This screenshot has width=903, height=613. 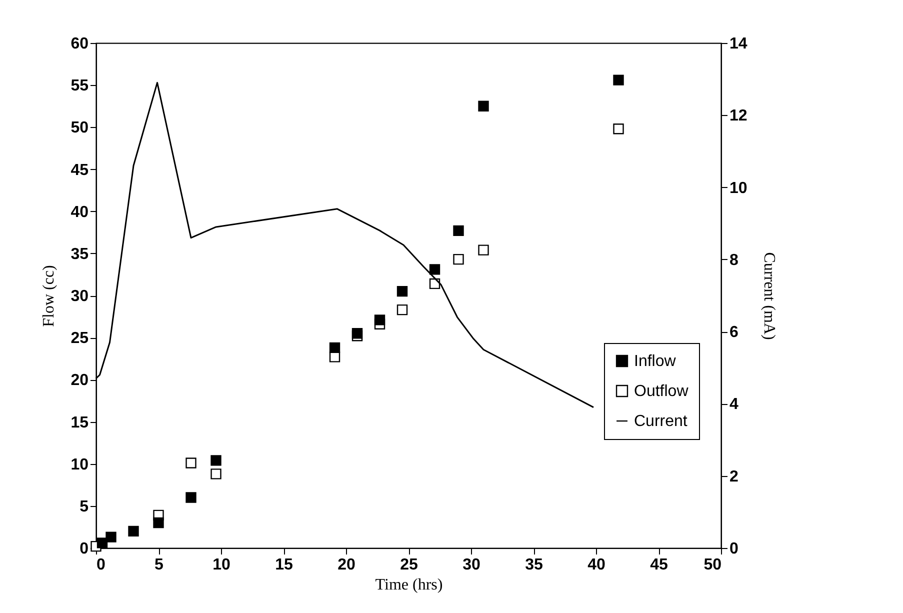 What do you see at coordinates (739, 44) in the screenshot?
I see `y2-tick-label: 14` at bounding box center [739, 44].